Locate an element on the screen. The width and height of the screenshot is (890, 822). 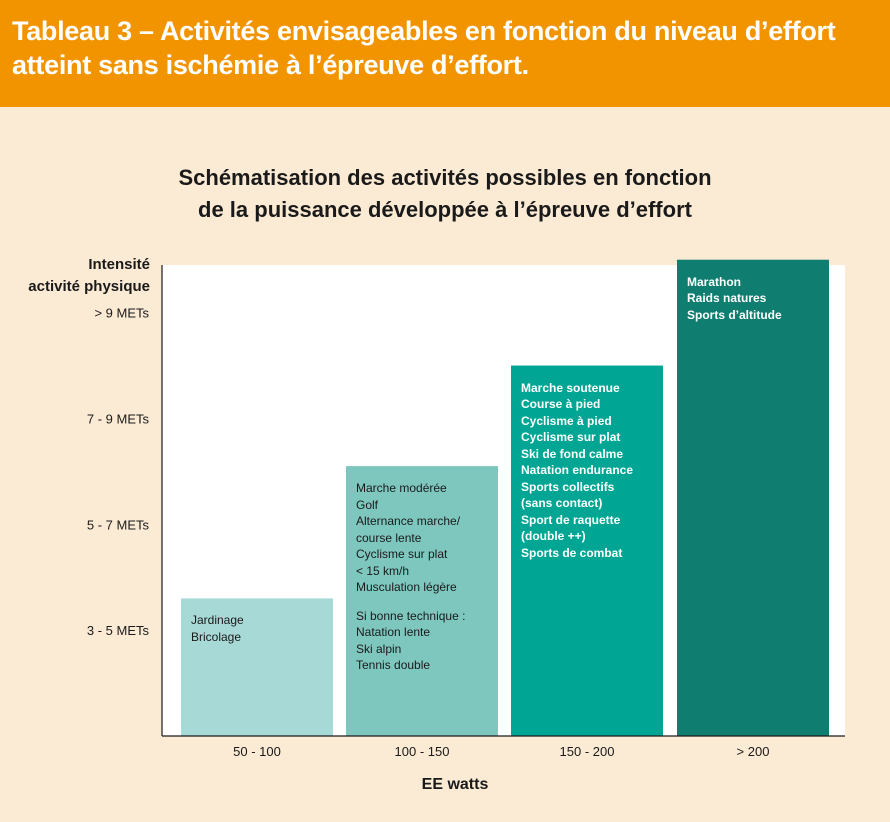
activity-label: Cyclisme à pied is located at coordinates (566, 420).